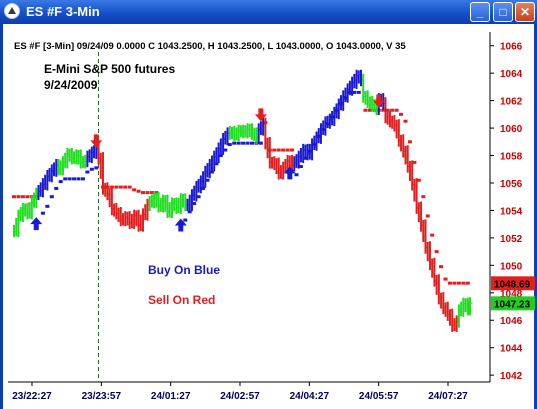 The height and width of the screenshot is (409, 537). I want to click on maximize-button: □, so click(503, 12).